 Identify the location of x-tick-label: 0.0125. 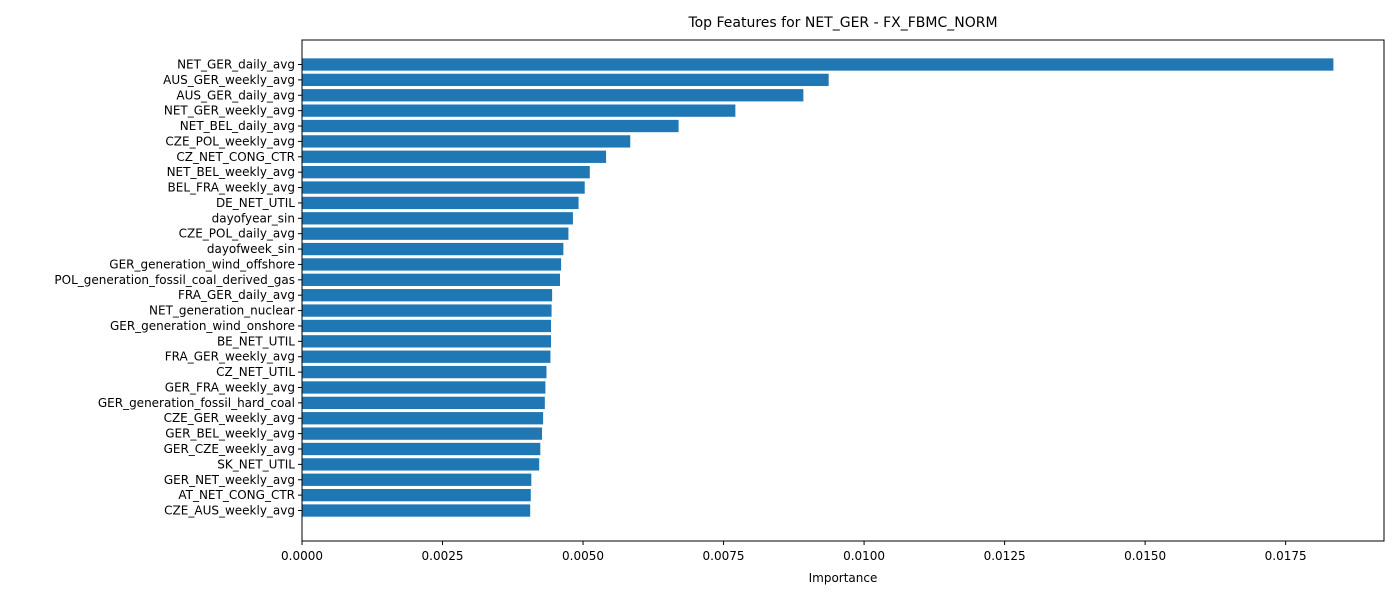
(1005, 556).